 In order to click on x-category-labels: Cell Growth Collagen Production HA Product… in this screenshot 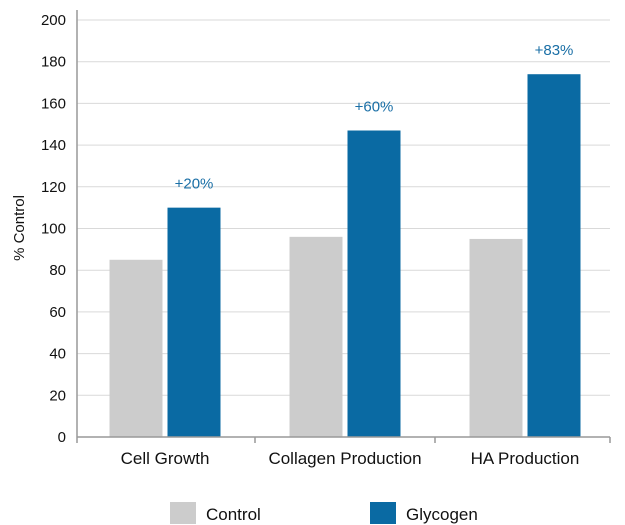, I will do `click(350, 458)`.